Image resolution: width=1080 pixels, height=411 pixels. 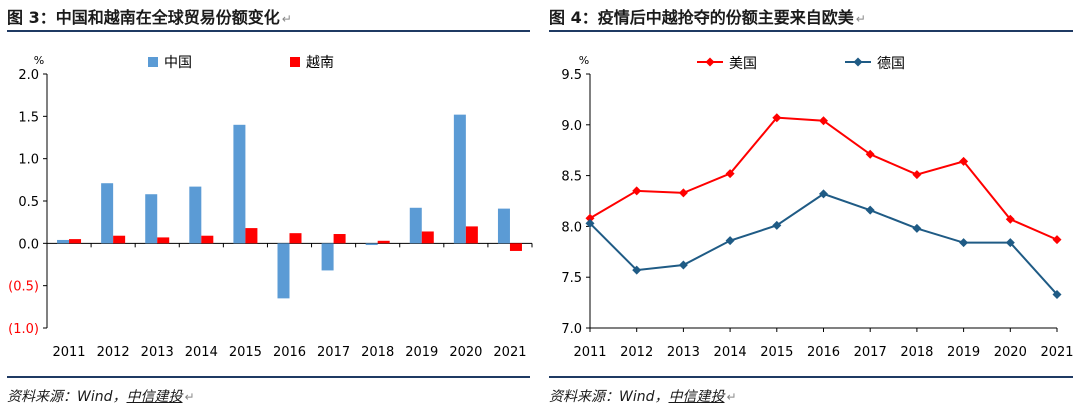 What do you see at coordinates (239, 184) in the screenshot?
I see `bar-中国-2015` at bounding box center [239, 184].